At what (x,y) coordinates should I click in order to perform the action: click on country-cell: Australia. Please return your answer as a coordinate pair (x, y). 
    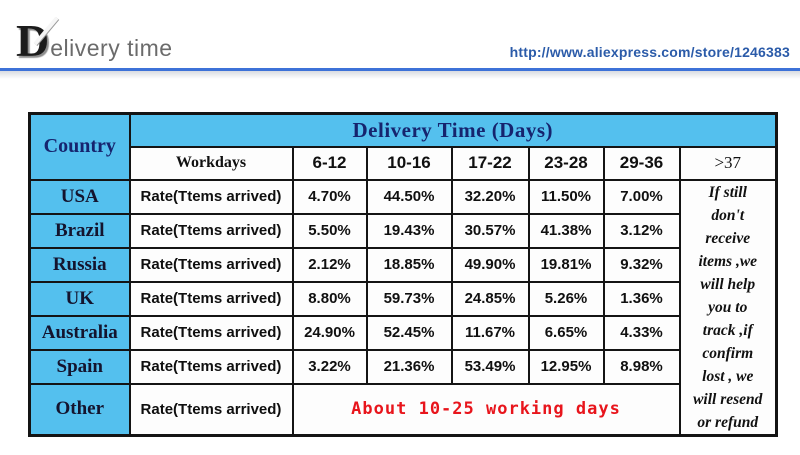
    Looking at the image, I should click on (79, 332).